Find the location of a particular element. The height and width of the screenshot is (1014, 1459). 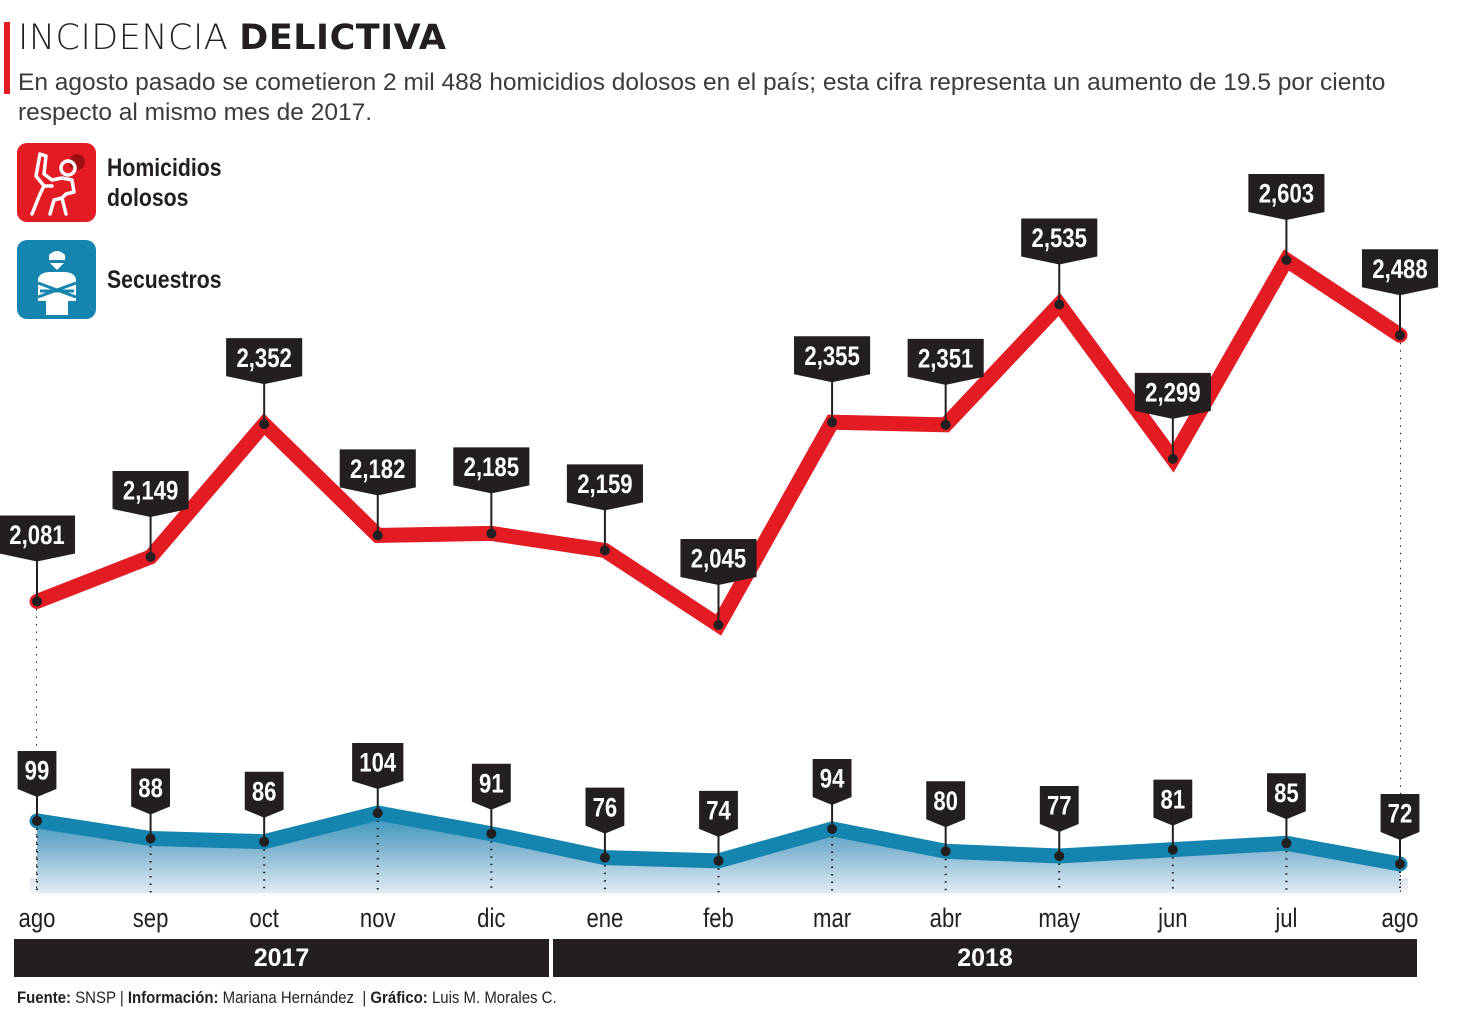

secuestros-data-label-group: 85 is located at coordinates (1286, 811).